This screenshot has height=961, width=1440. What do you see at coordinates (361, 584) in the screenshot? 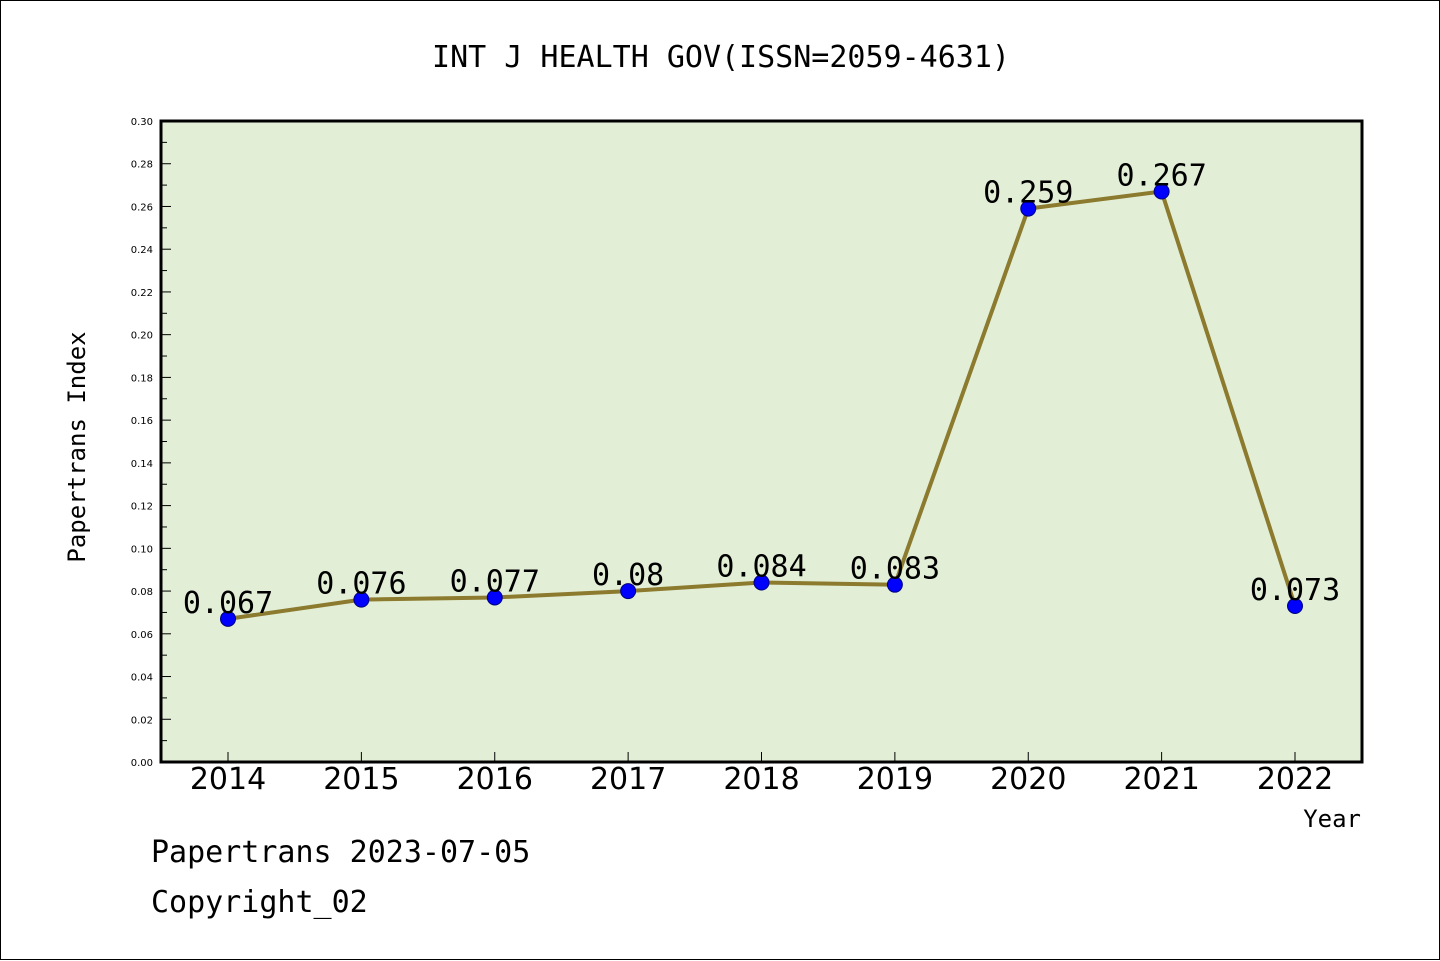
I see `data-label: 0.076` at bounding box center [361, 584].